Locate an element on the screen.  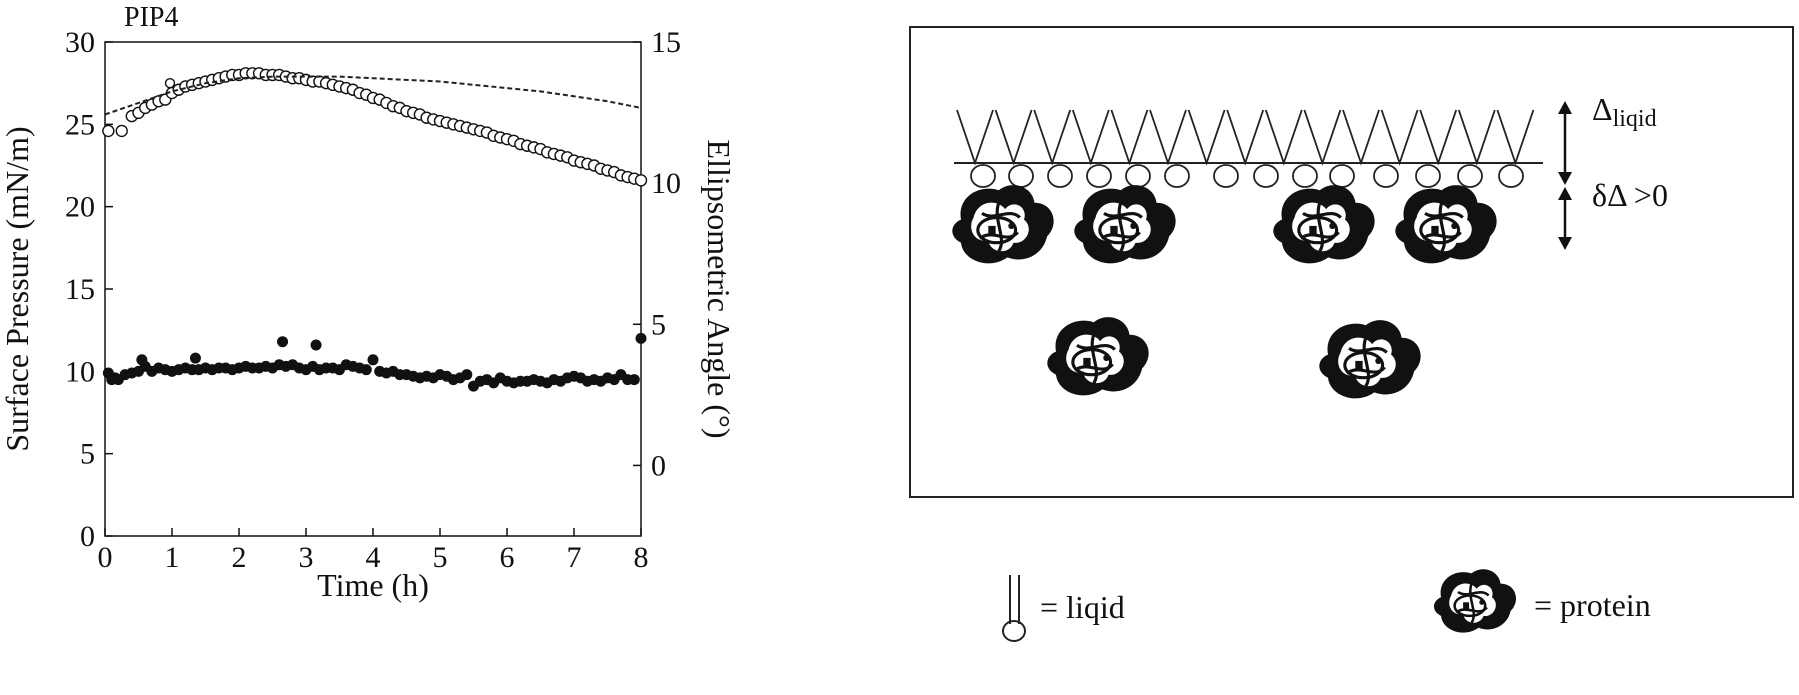
protein-legend-icon is located at coordinates (1475, 600).